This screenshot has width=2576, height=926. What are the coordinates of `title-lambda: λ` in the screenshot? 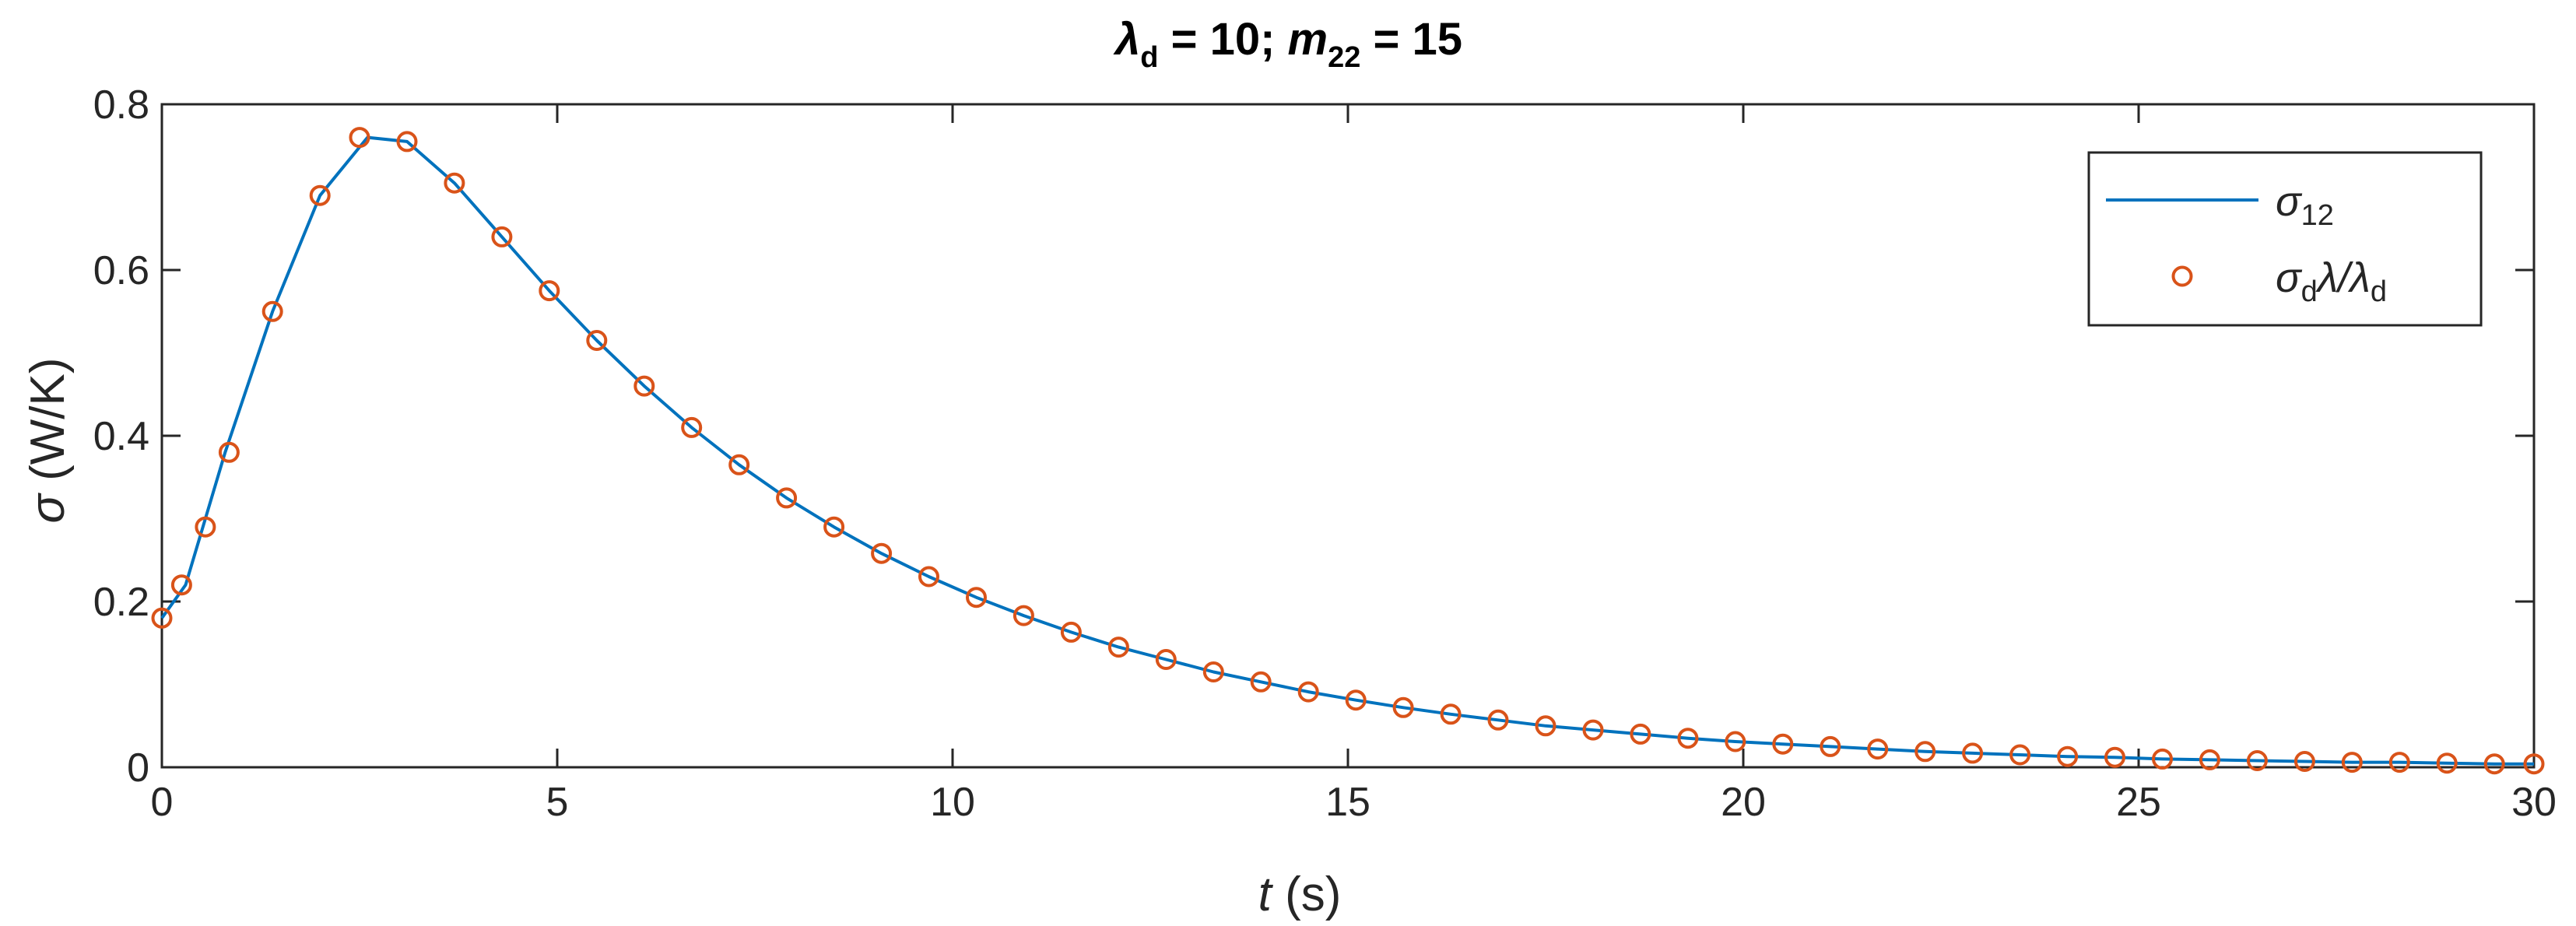 It's located at (1127, 39).